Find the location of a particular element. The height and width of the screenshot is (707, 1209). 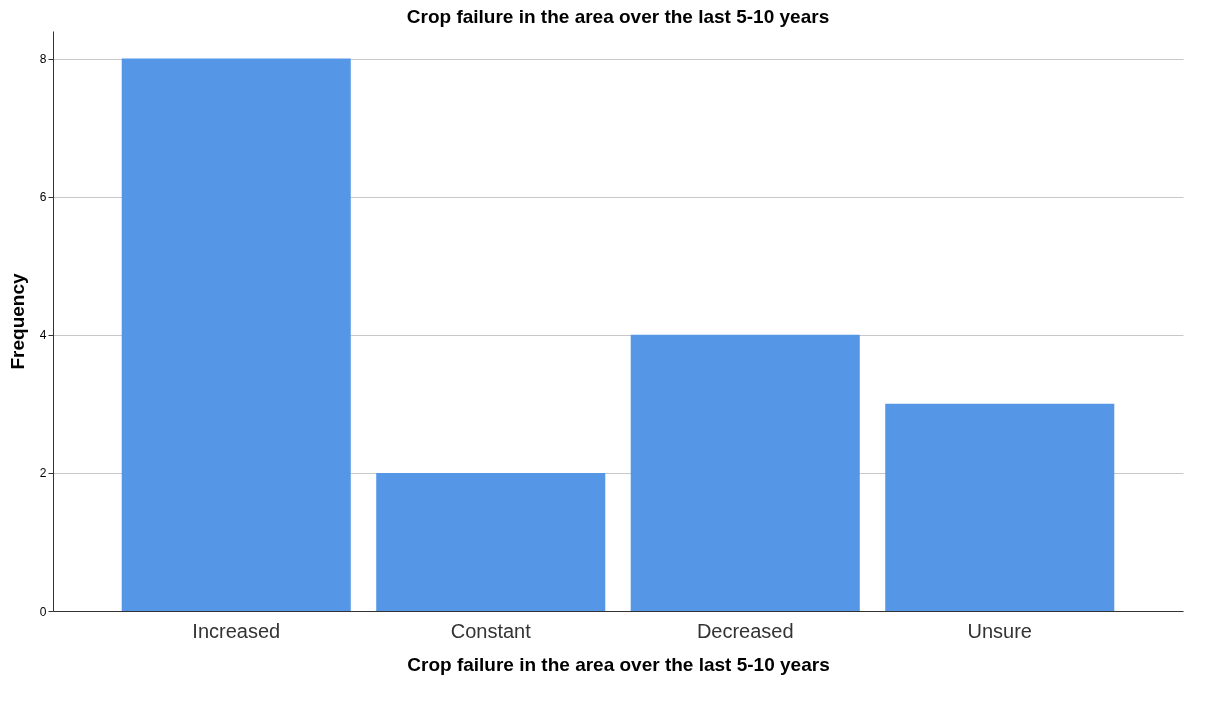

y-tick-label: 6 is located at coordinates (43, 197).